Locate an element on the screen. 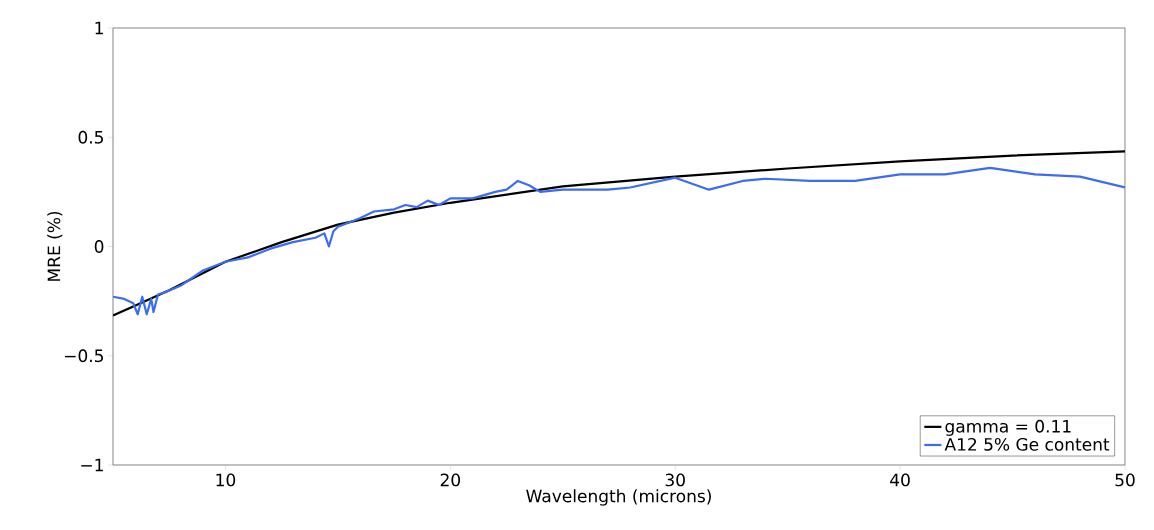 The image size is (1154, 530). x-tick-label: 40 is located at coordinates (900, 480).